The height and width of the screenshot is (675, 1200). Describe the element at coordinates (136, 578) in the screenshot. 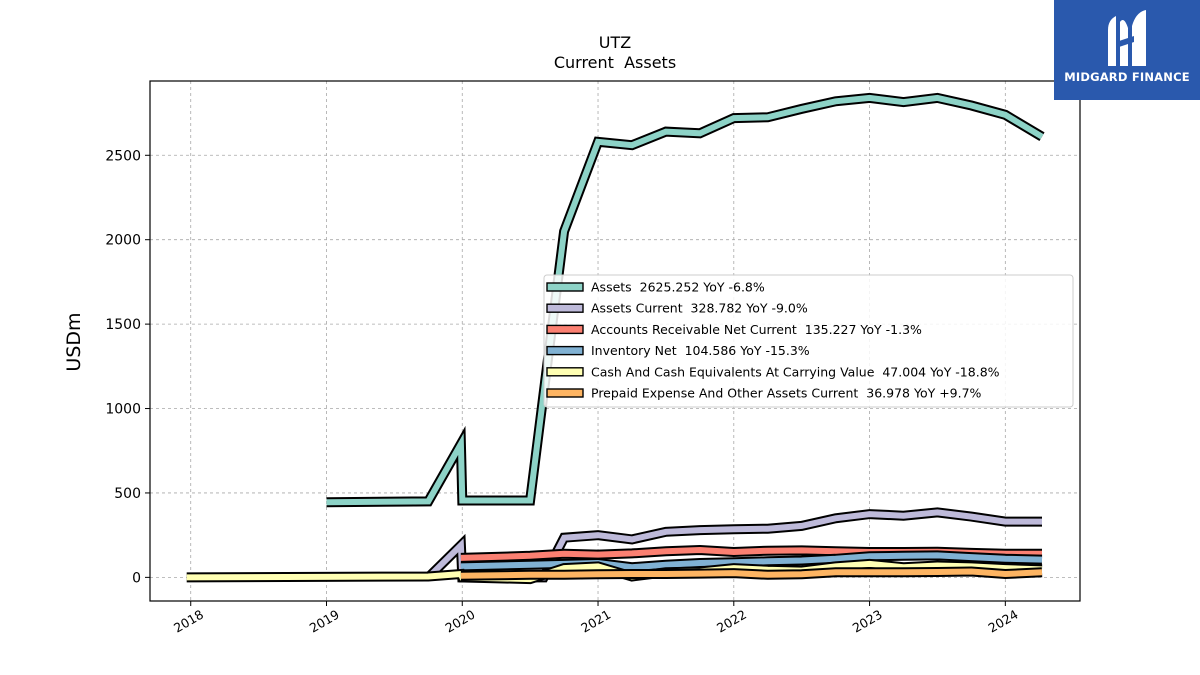

I see `y-tick-label: 0` at that location.